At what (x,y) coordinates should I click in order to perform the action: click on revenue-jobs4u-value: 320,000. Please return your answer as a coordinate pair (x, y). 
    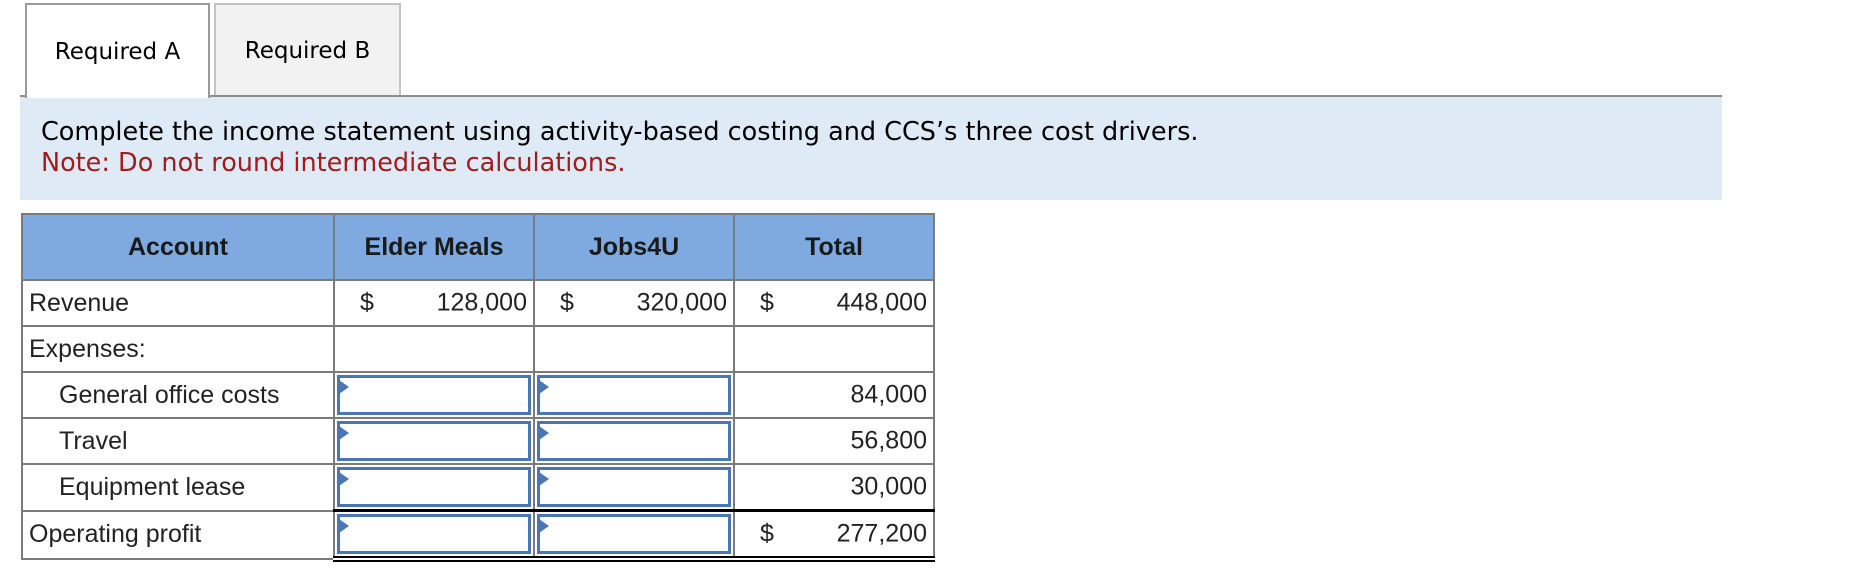
    Looking at the image, I should click on (681, 302).